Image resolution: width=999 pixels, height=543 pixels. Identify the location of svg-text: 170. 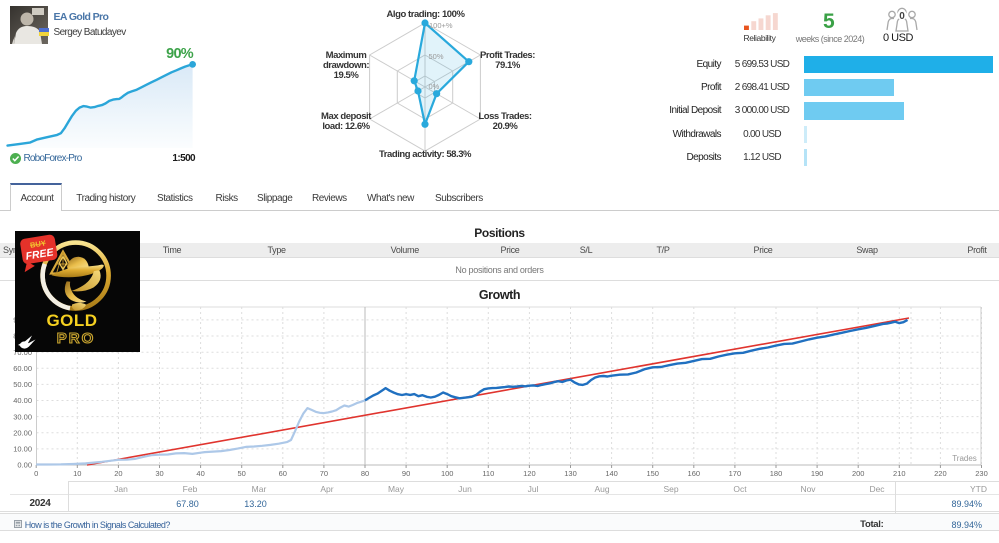
(735, 473).